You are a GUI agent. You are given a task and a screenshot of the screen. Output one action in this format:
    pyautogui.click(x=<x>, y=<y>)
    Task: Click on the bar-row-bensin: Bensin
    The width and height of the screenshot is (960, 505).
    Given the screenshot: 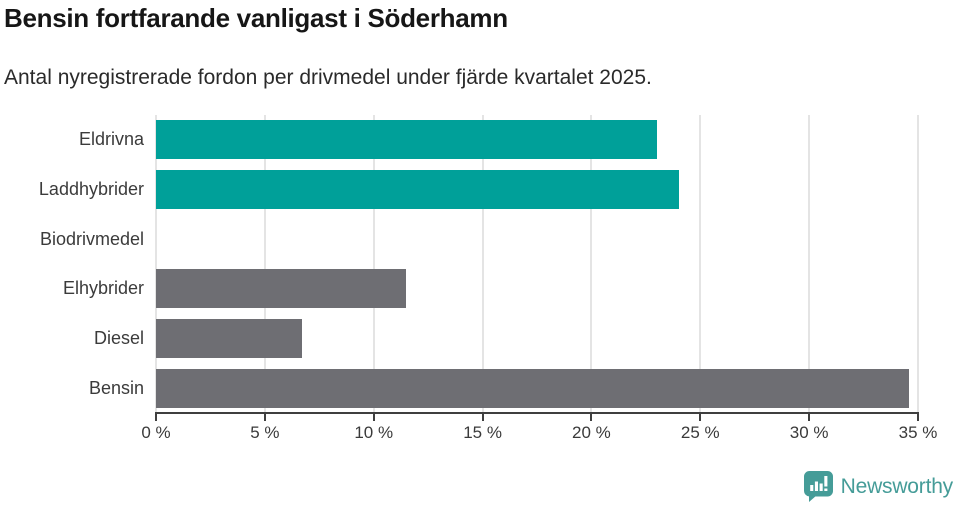 What is the action you would take?
    pyautogui.click(x=459, y=388)
    